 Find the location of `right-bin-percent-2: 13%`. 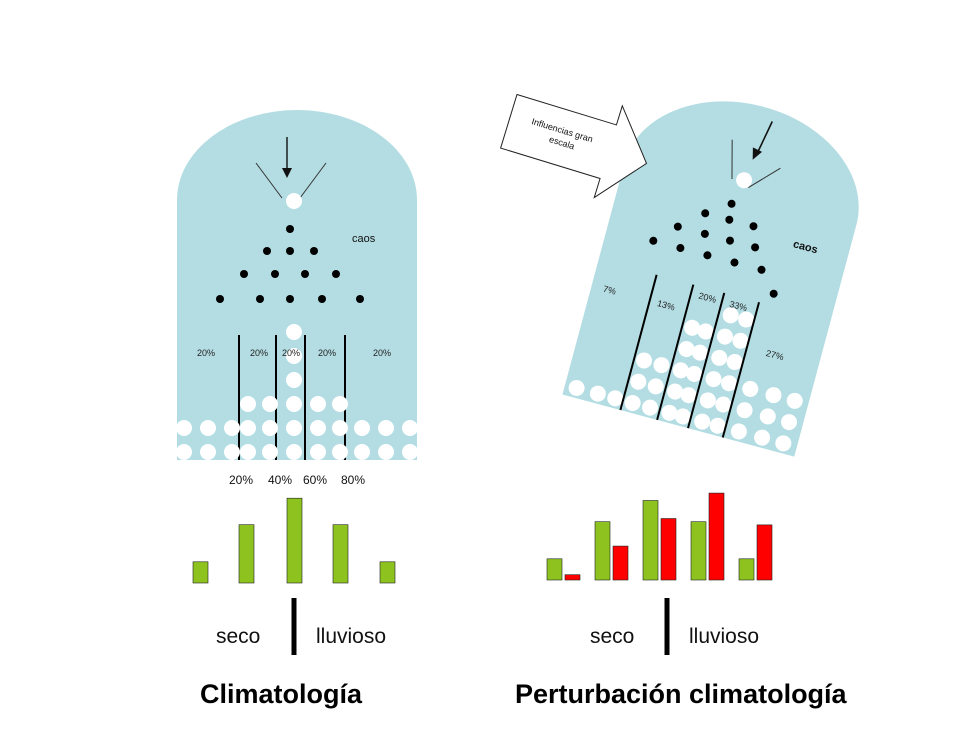

right-bin-percent-2: 13% is located at coordinates (666, 305).